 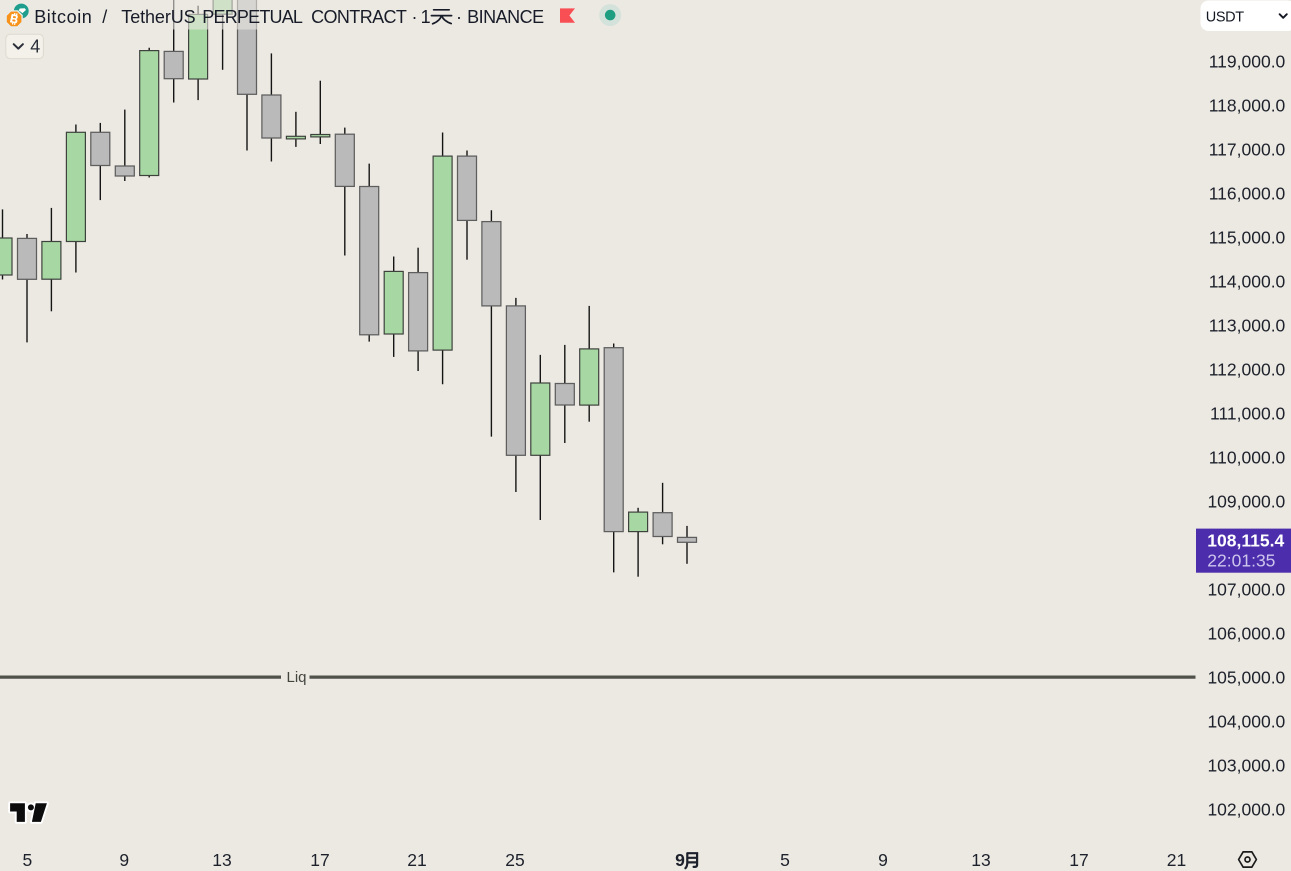 What do you see at coordinates (1247, 61) in the screenshot?
I see `svg-text: 119,000.0` at bounding box center [1247, 61].